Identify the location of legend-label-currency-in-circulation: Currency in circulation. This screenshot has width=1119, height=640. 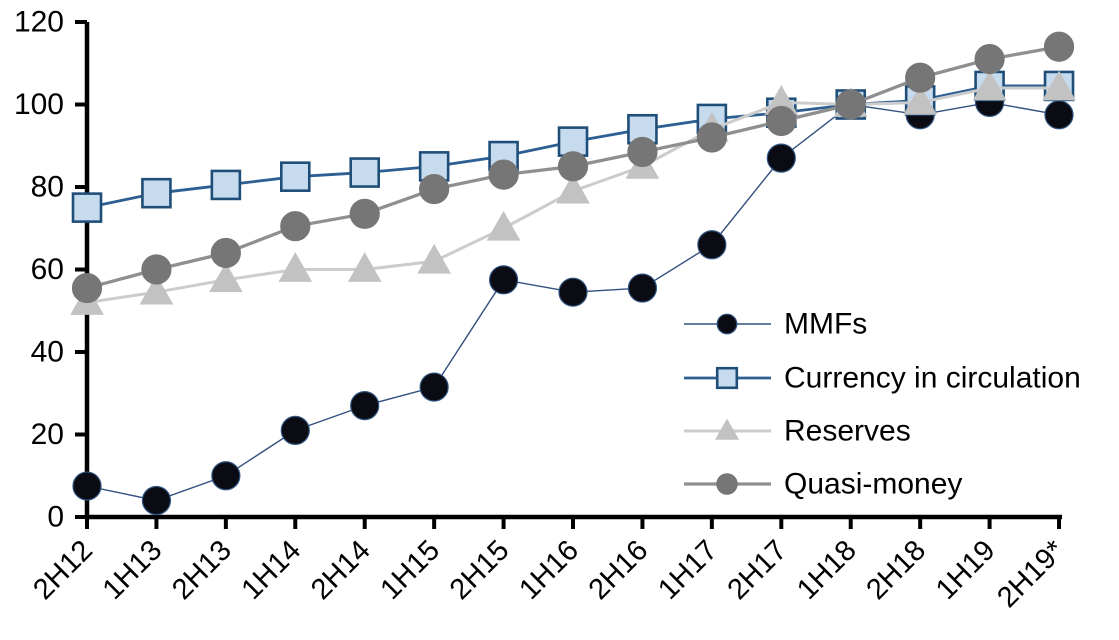
(932, 378).